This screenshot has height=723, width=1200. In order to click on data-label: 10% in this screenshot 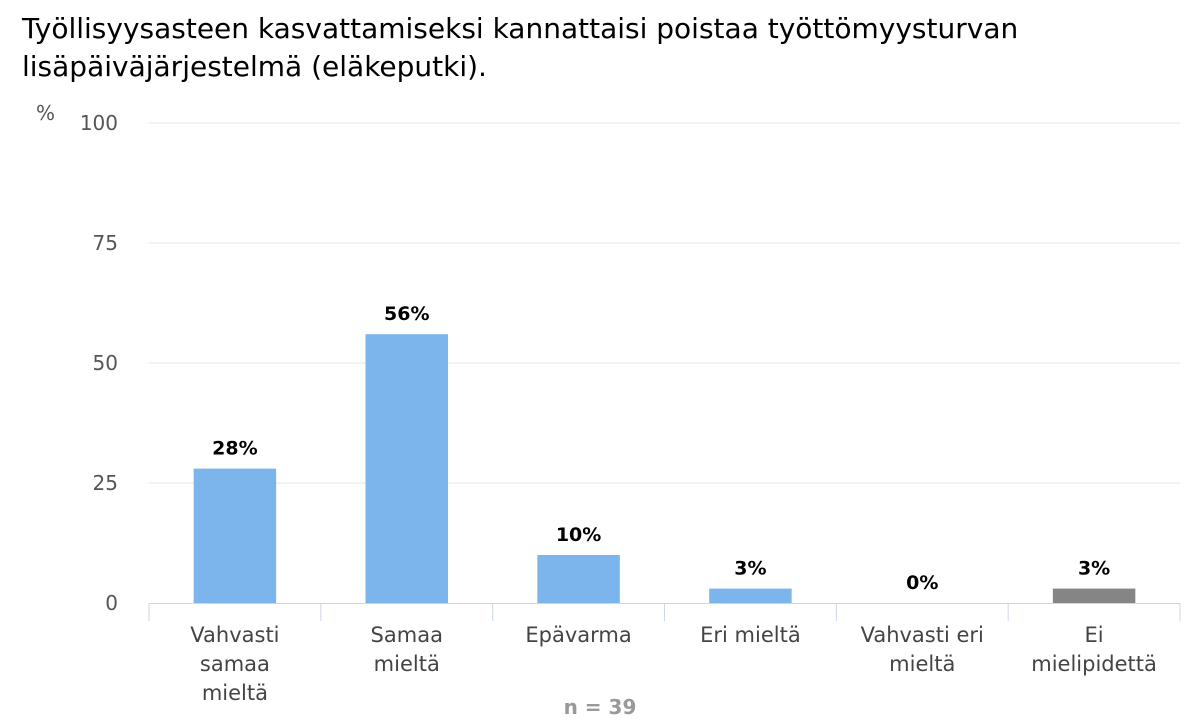, I will do `click(578, 535)`.